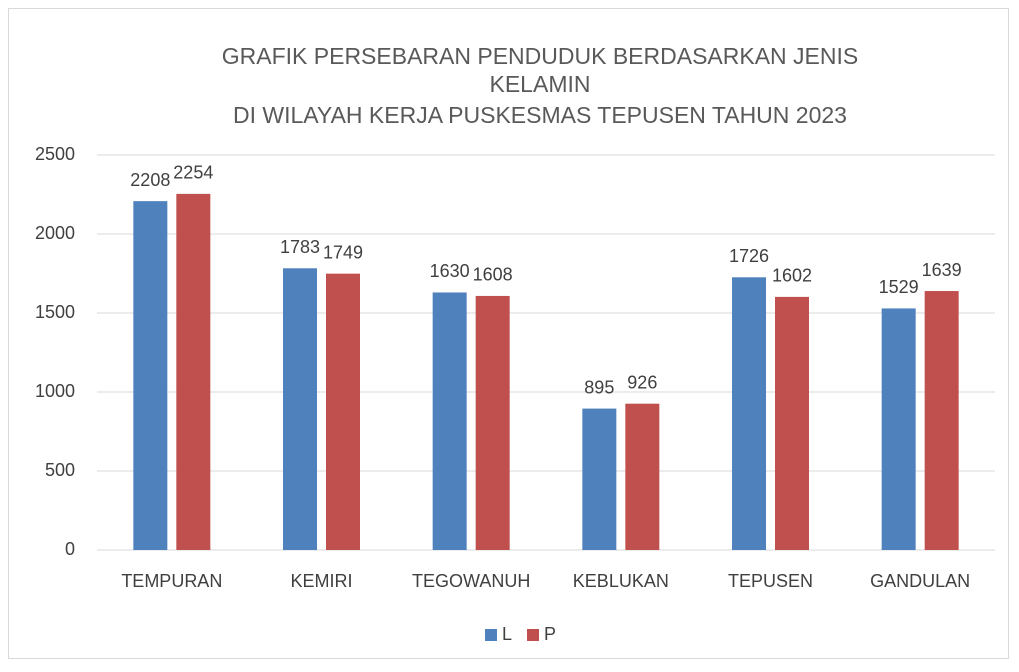 This screenshot has width=1019, height=672. I want to click on x-tick-label: TEPUSEN, so click(770, 581).